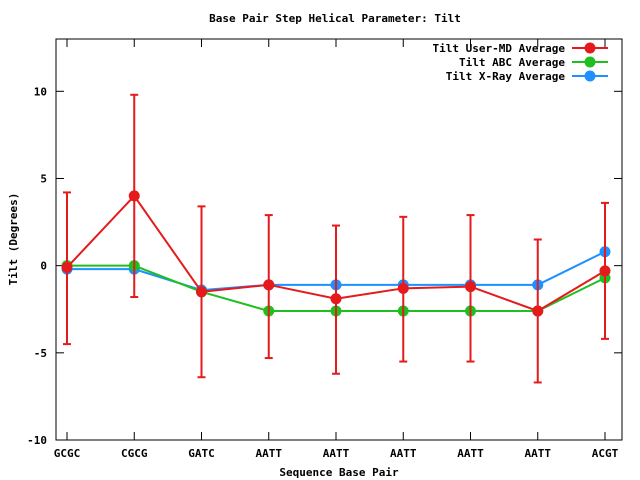 The image size is (640, 480). Describe the element at coordinates (512, 62) in the screenshot. I see `legend-label: Tilt ABC Average` at that location.